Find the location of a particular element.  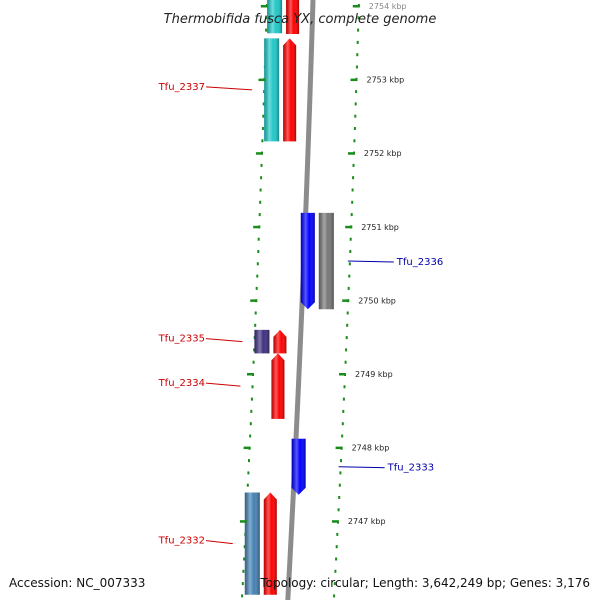

gene-label: Tfu_2332 is located at coordinates (181, 541).